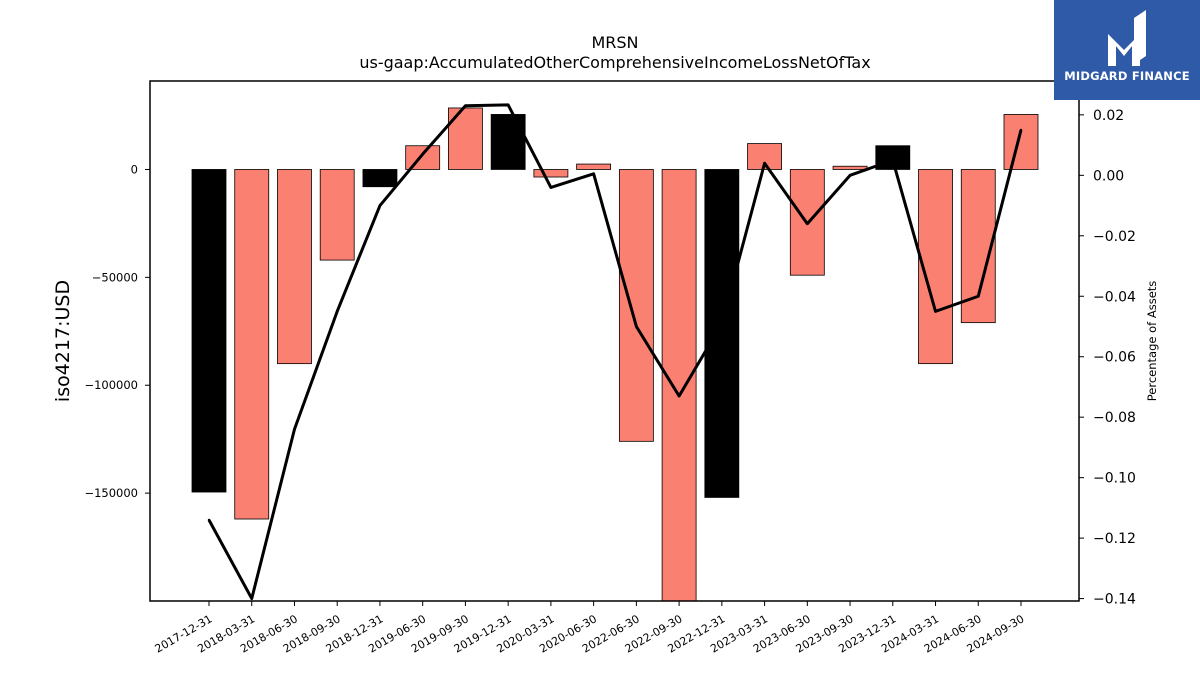 This screenshot has width=1200, height=675. I want to click on brand-logo: MIDGARD FINANCE, so click(1127, 50).